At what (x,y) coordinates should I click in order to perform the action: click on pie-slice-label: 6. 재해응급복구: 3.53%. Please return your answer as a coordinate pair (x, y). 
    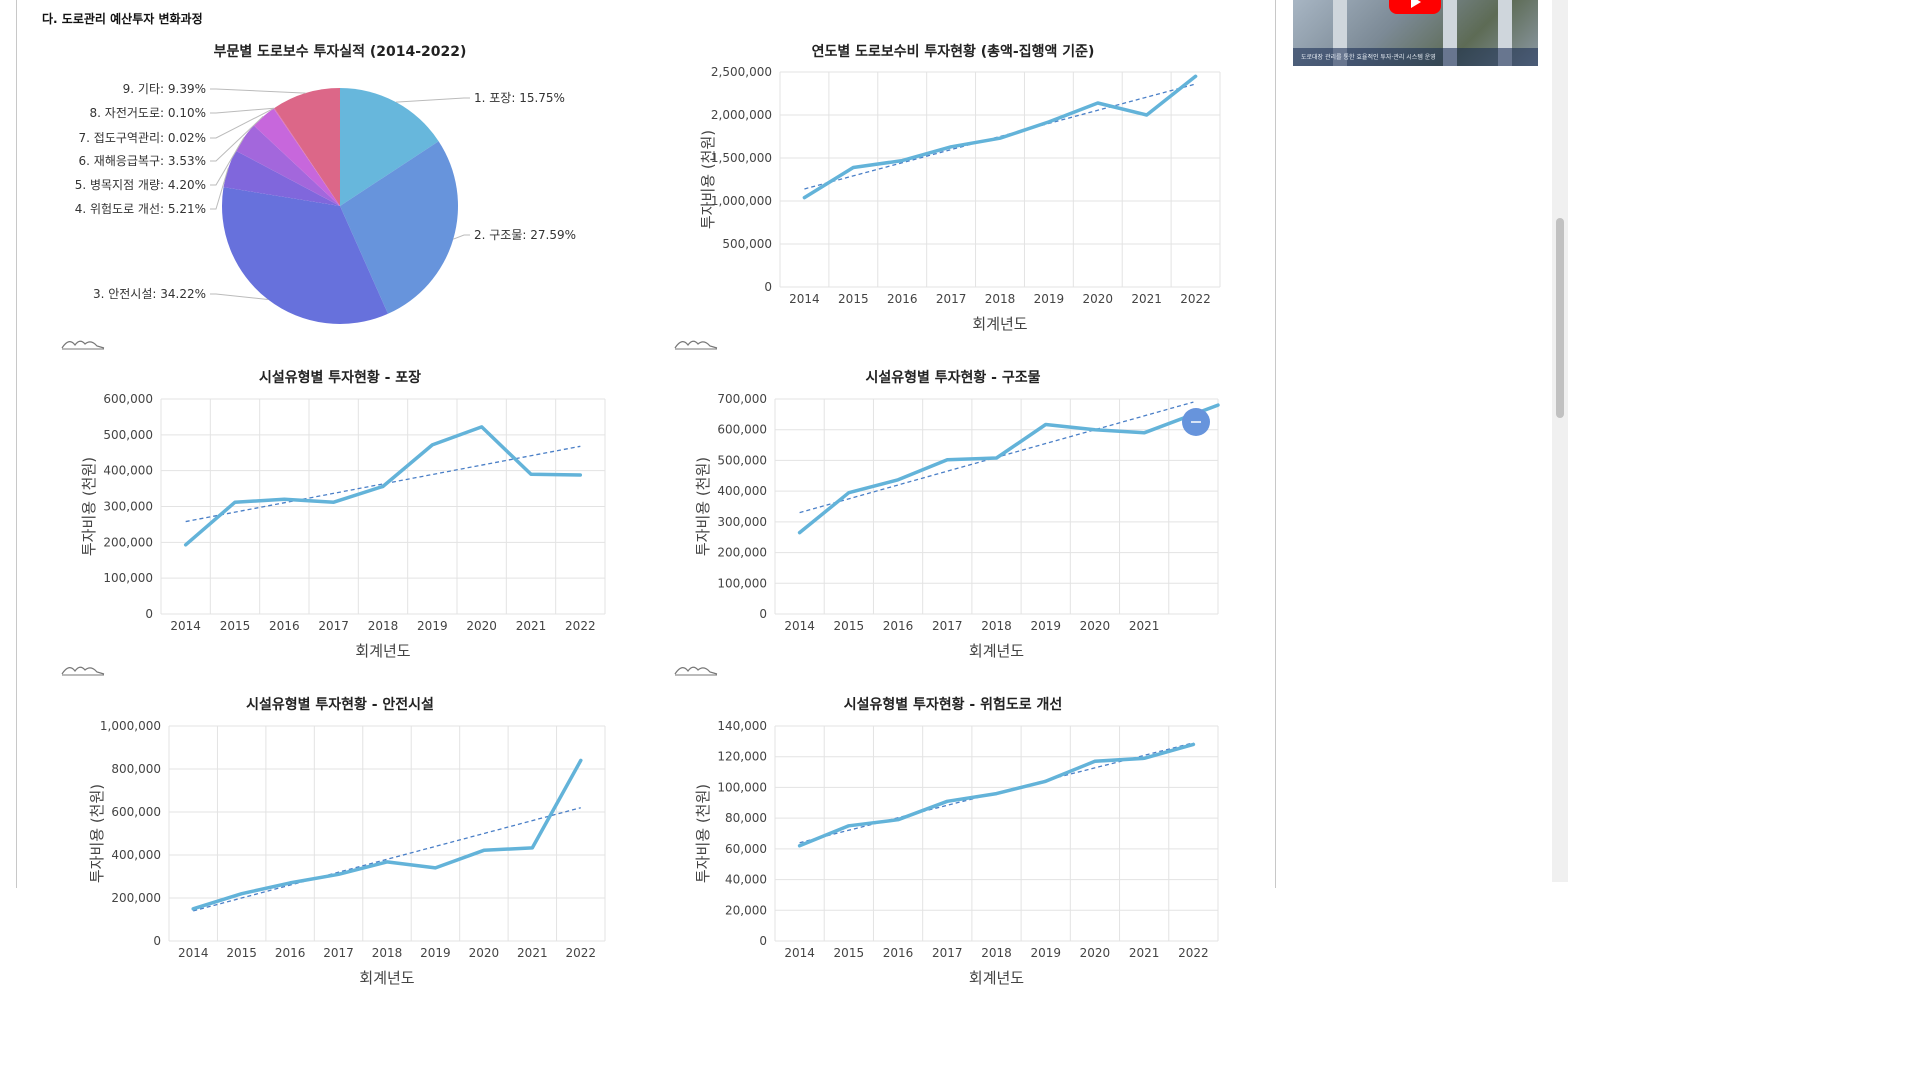
    Looking at the image, I should click on (142, 161).